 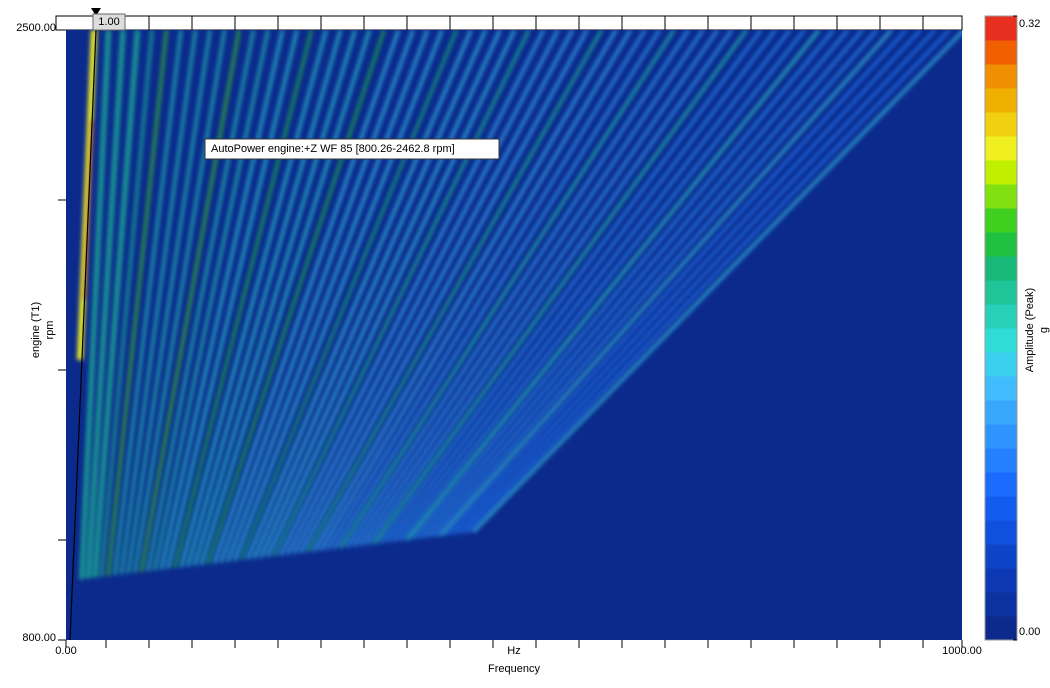 What do you see at coordinates (514, 669) in the screenshot?
I see `x-axis-label: Frequency` at bounding box center [514, 669].